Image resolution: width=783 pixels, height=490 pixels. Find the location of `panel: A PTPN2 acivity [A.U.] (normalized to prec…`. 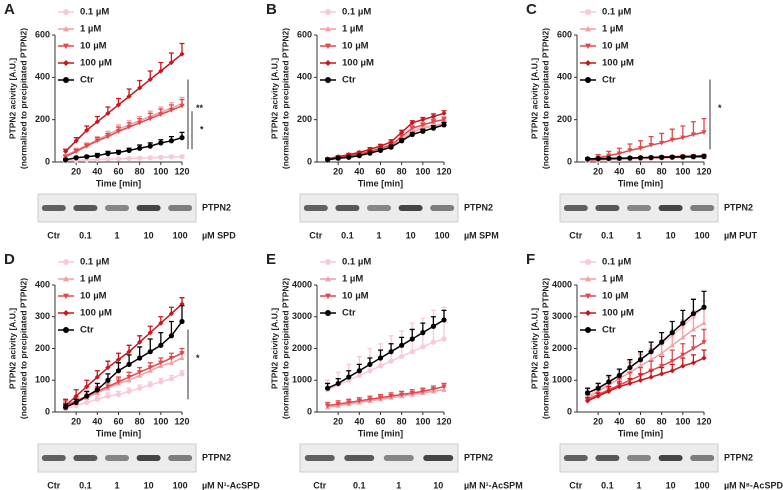

panel: A PTPN2 acivity [A.U.] (normalized to prec… is located at coordinates (120, 120).